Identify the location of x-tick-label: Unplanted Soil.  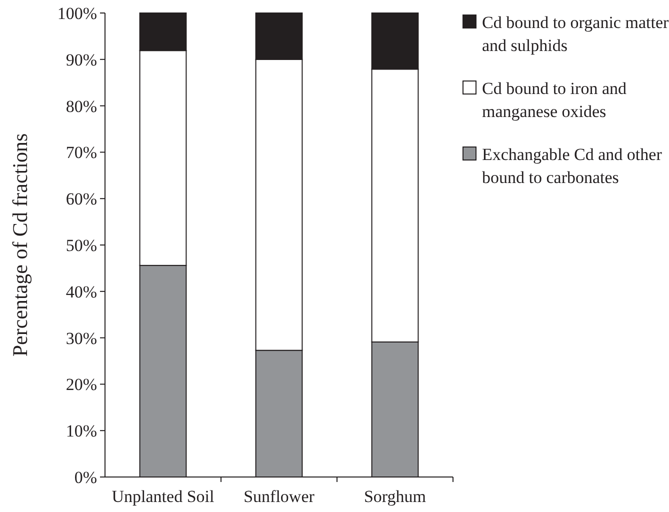
(163, 496).